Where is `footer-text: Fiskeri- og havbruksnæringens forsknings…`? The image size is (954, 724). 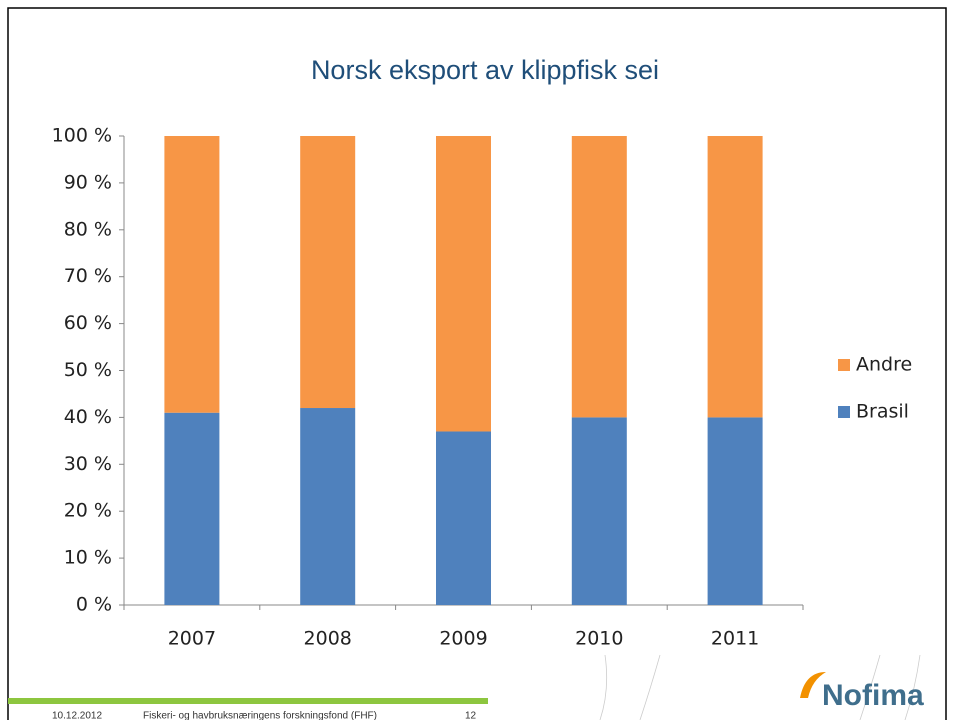
footer-text: Fiskeri- og havbruksnæringens forsknings… is located at coordinates (260, 715).